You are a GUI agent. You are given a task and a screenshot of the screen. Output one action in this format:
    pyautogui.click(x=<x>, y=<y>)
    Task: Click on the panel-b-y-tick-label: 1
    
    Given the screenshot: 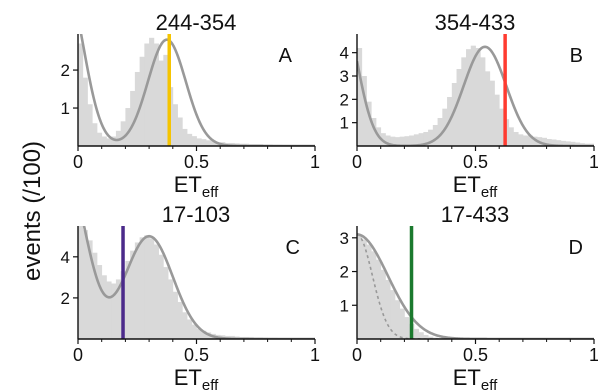 What is the action you would take?
    pyautogui.click(x=344, y=123)
    